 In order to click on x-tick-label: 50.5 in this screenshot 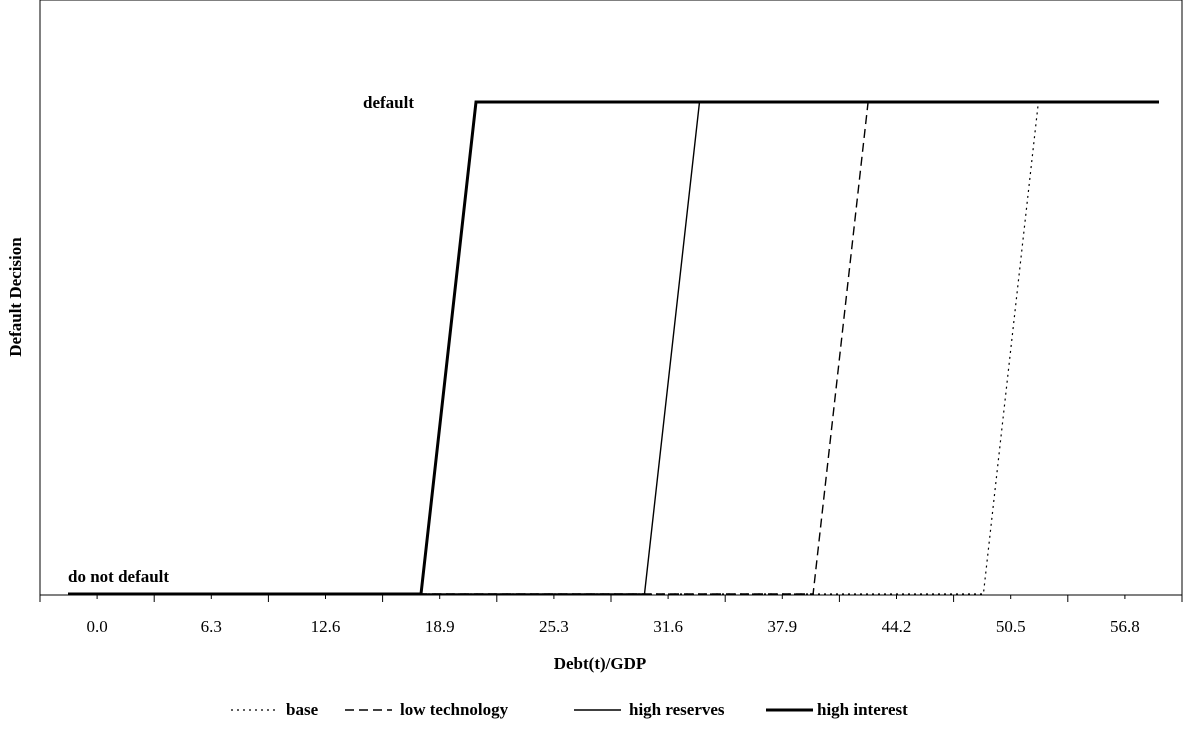, I will do `click(1011, 626)`.